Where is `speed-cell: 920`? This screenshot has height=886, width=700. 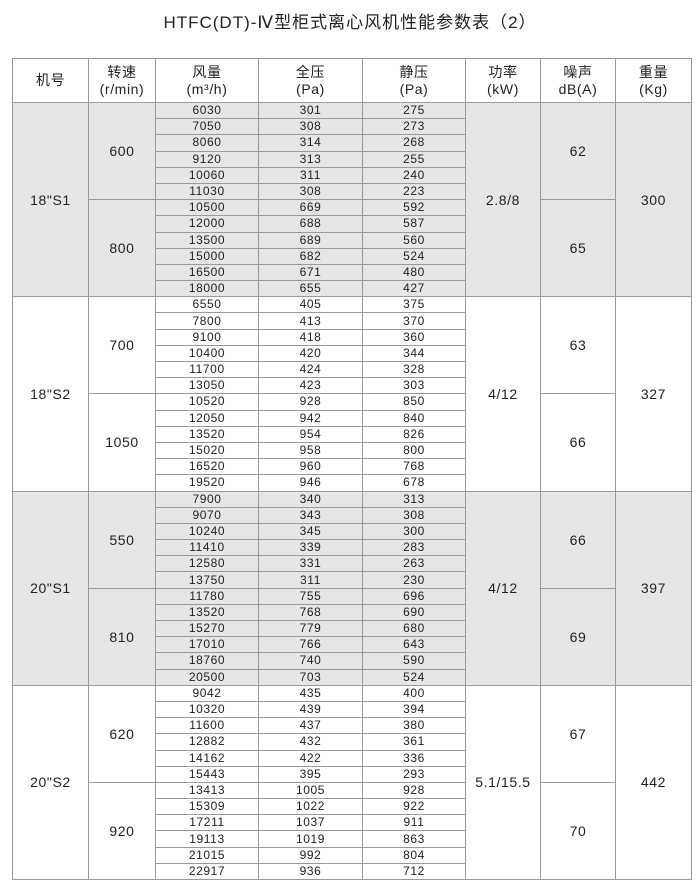 speed-cell: 920 is located at coordinates (122, 831).